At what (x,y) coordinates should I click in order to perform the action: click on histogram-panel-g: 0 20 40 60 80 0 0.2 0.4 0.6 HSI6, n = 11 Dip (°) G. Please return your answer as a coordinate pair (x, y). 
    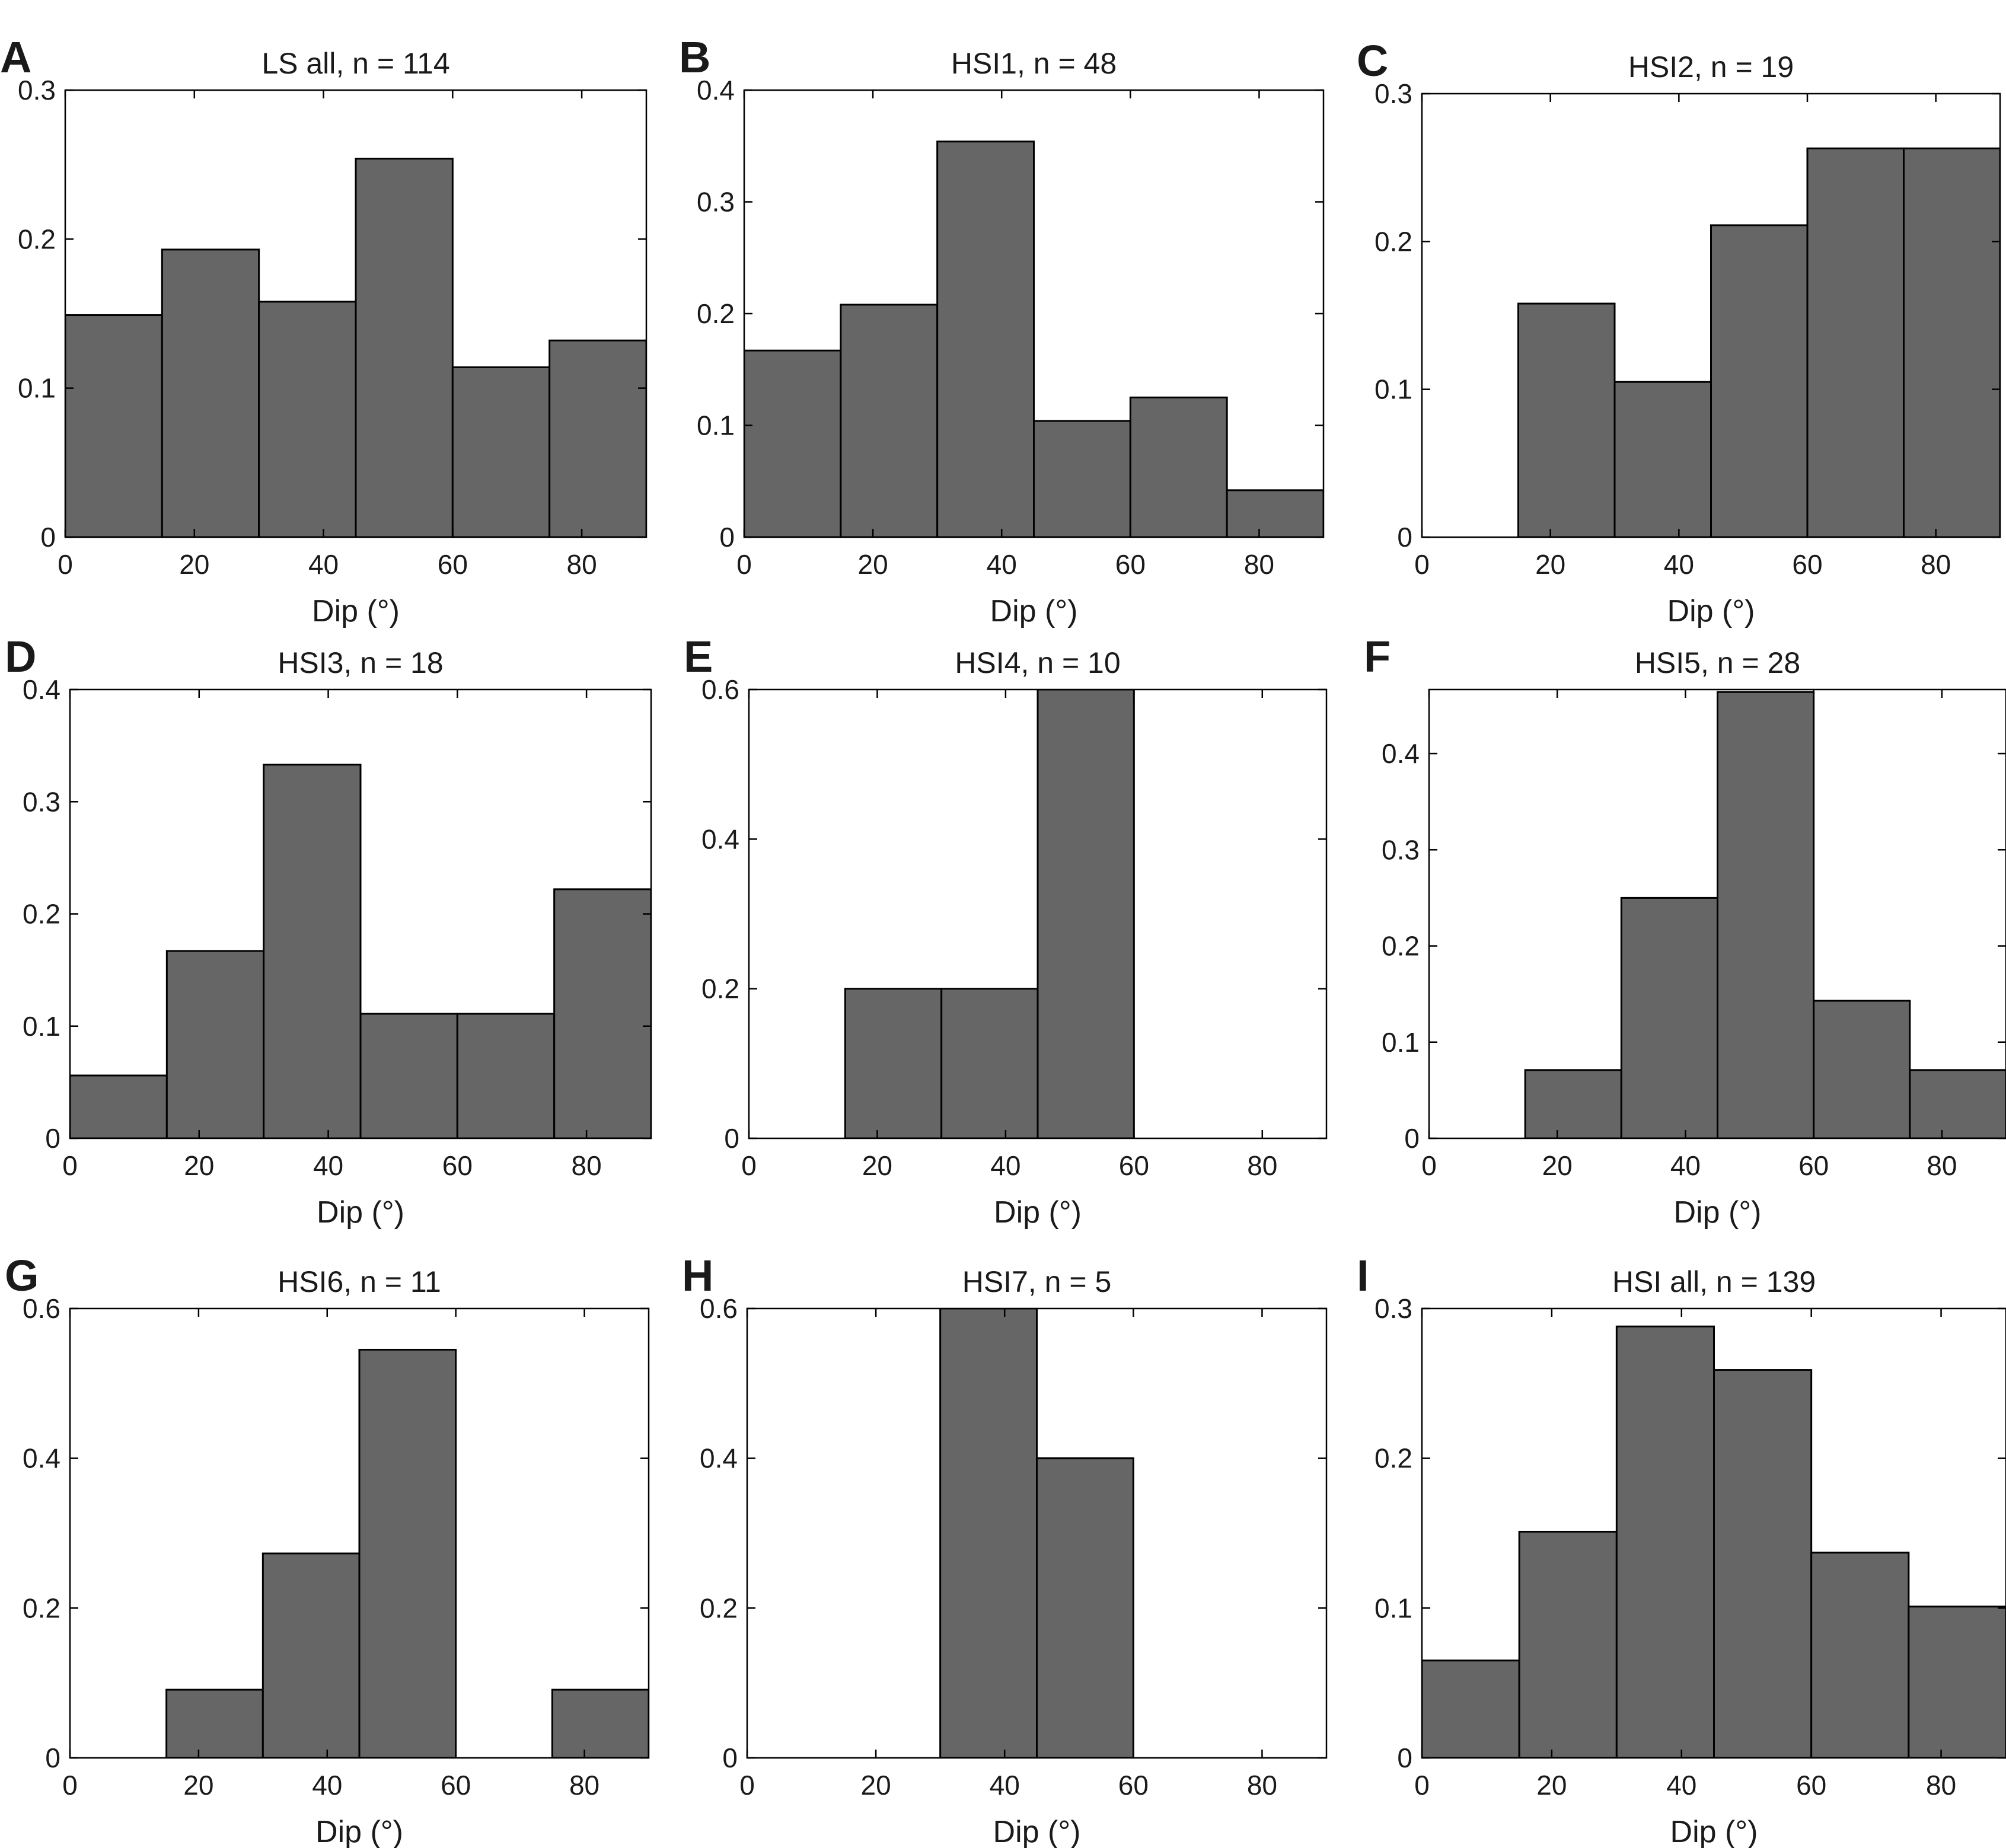
    Looking at the image, I should click on (327, 1550).